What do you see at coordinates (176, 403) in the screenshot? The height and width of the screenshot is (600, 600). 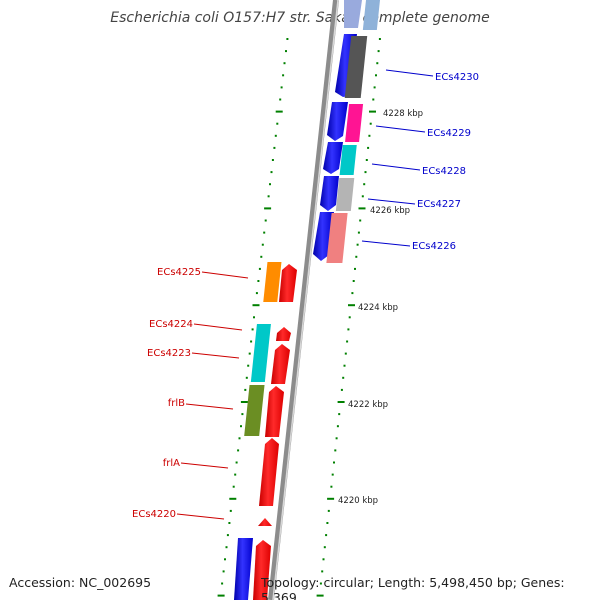 I see `gene-label-frlb: frlB` at bounding box center [176, 403].